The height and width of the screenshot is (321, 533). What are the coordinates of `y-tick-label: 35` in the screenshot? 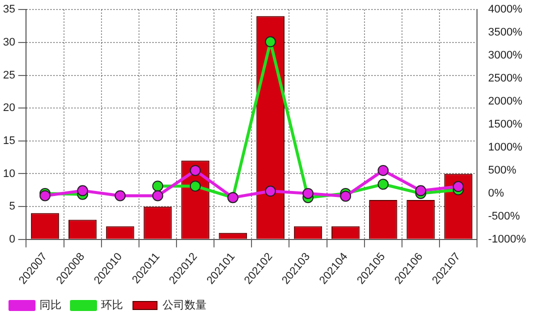 It's located at (9, 10).